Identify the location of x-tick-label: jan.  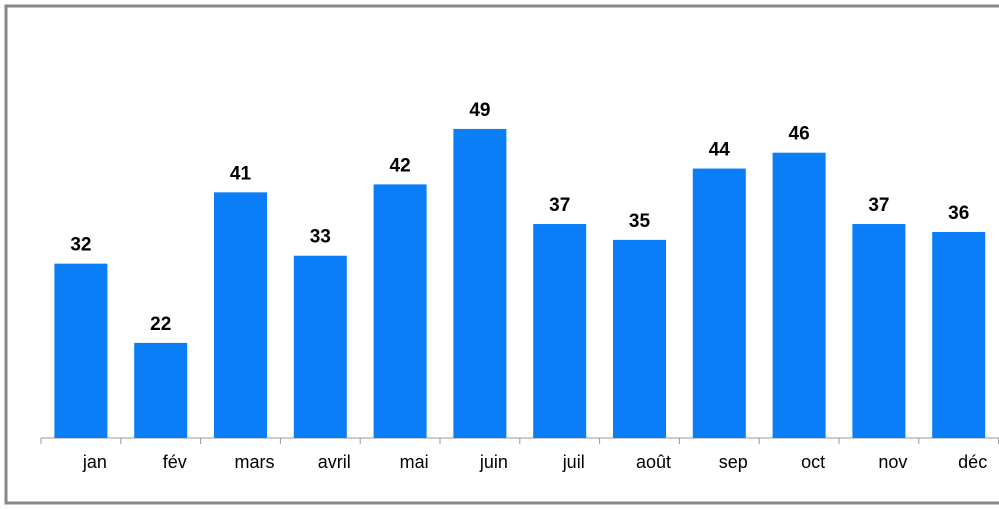
(94, 462).